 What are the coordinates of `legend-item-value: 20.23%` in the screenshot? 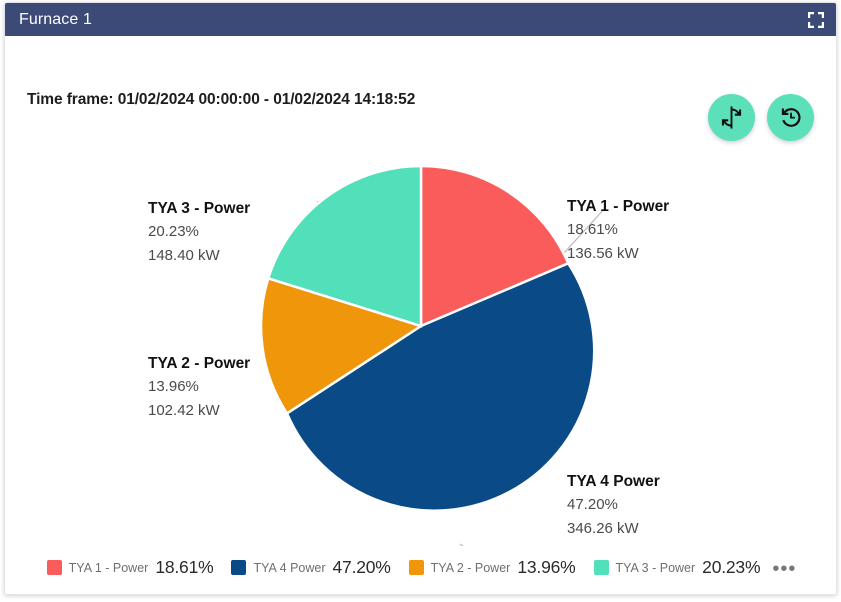 It's located at (731, 567).